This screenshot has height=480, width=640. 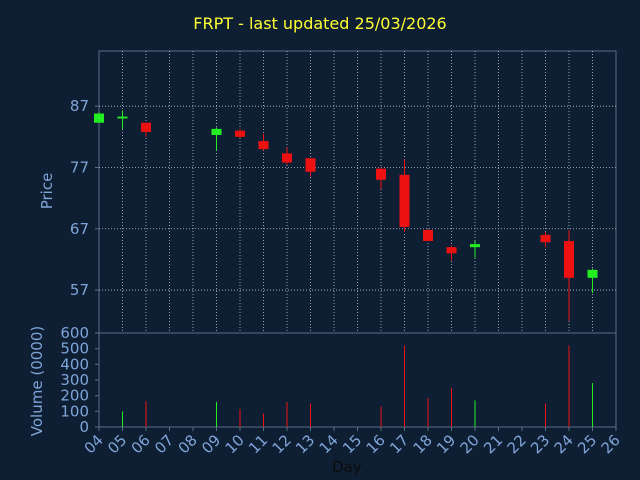 What do you see at coordinates (258, 444) in the screenshot?
I see `x-tick-label: 11` at bounding box center [258, 444].